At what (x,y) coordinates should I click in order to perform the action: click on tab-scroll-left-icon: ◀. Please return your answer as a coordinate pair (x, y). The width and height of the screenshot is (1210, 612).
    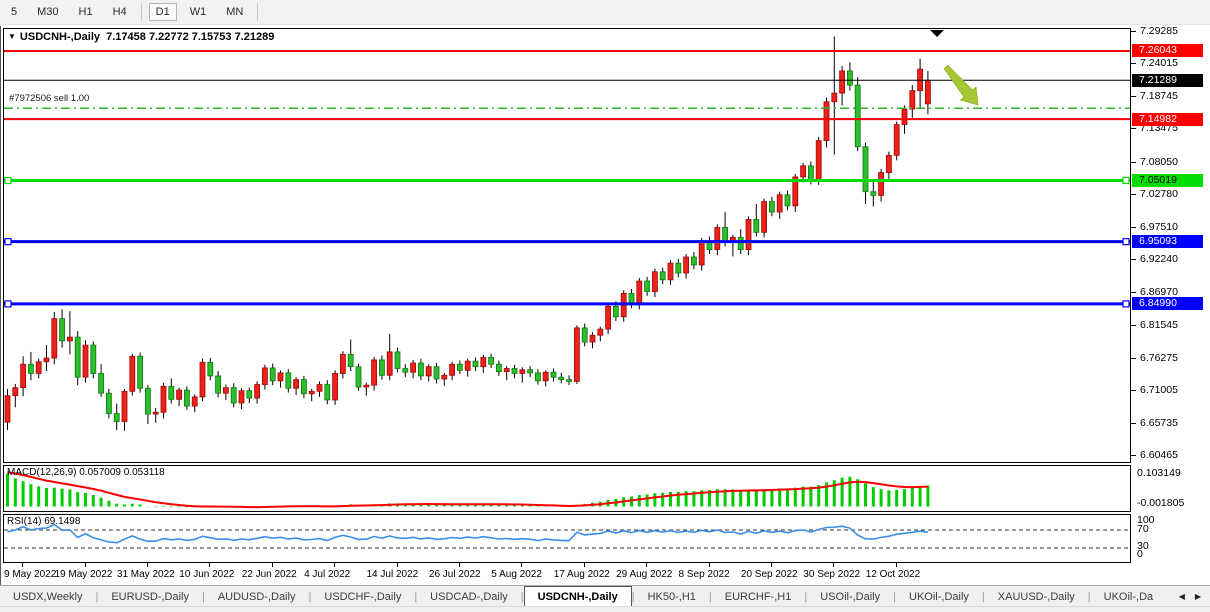
    Looking at the image, I should click on (1181, 596).